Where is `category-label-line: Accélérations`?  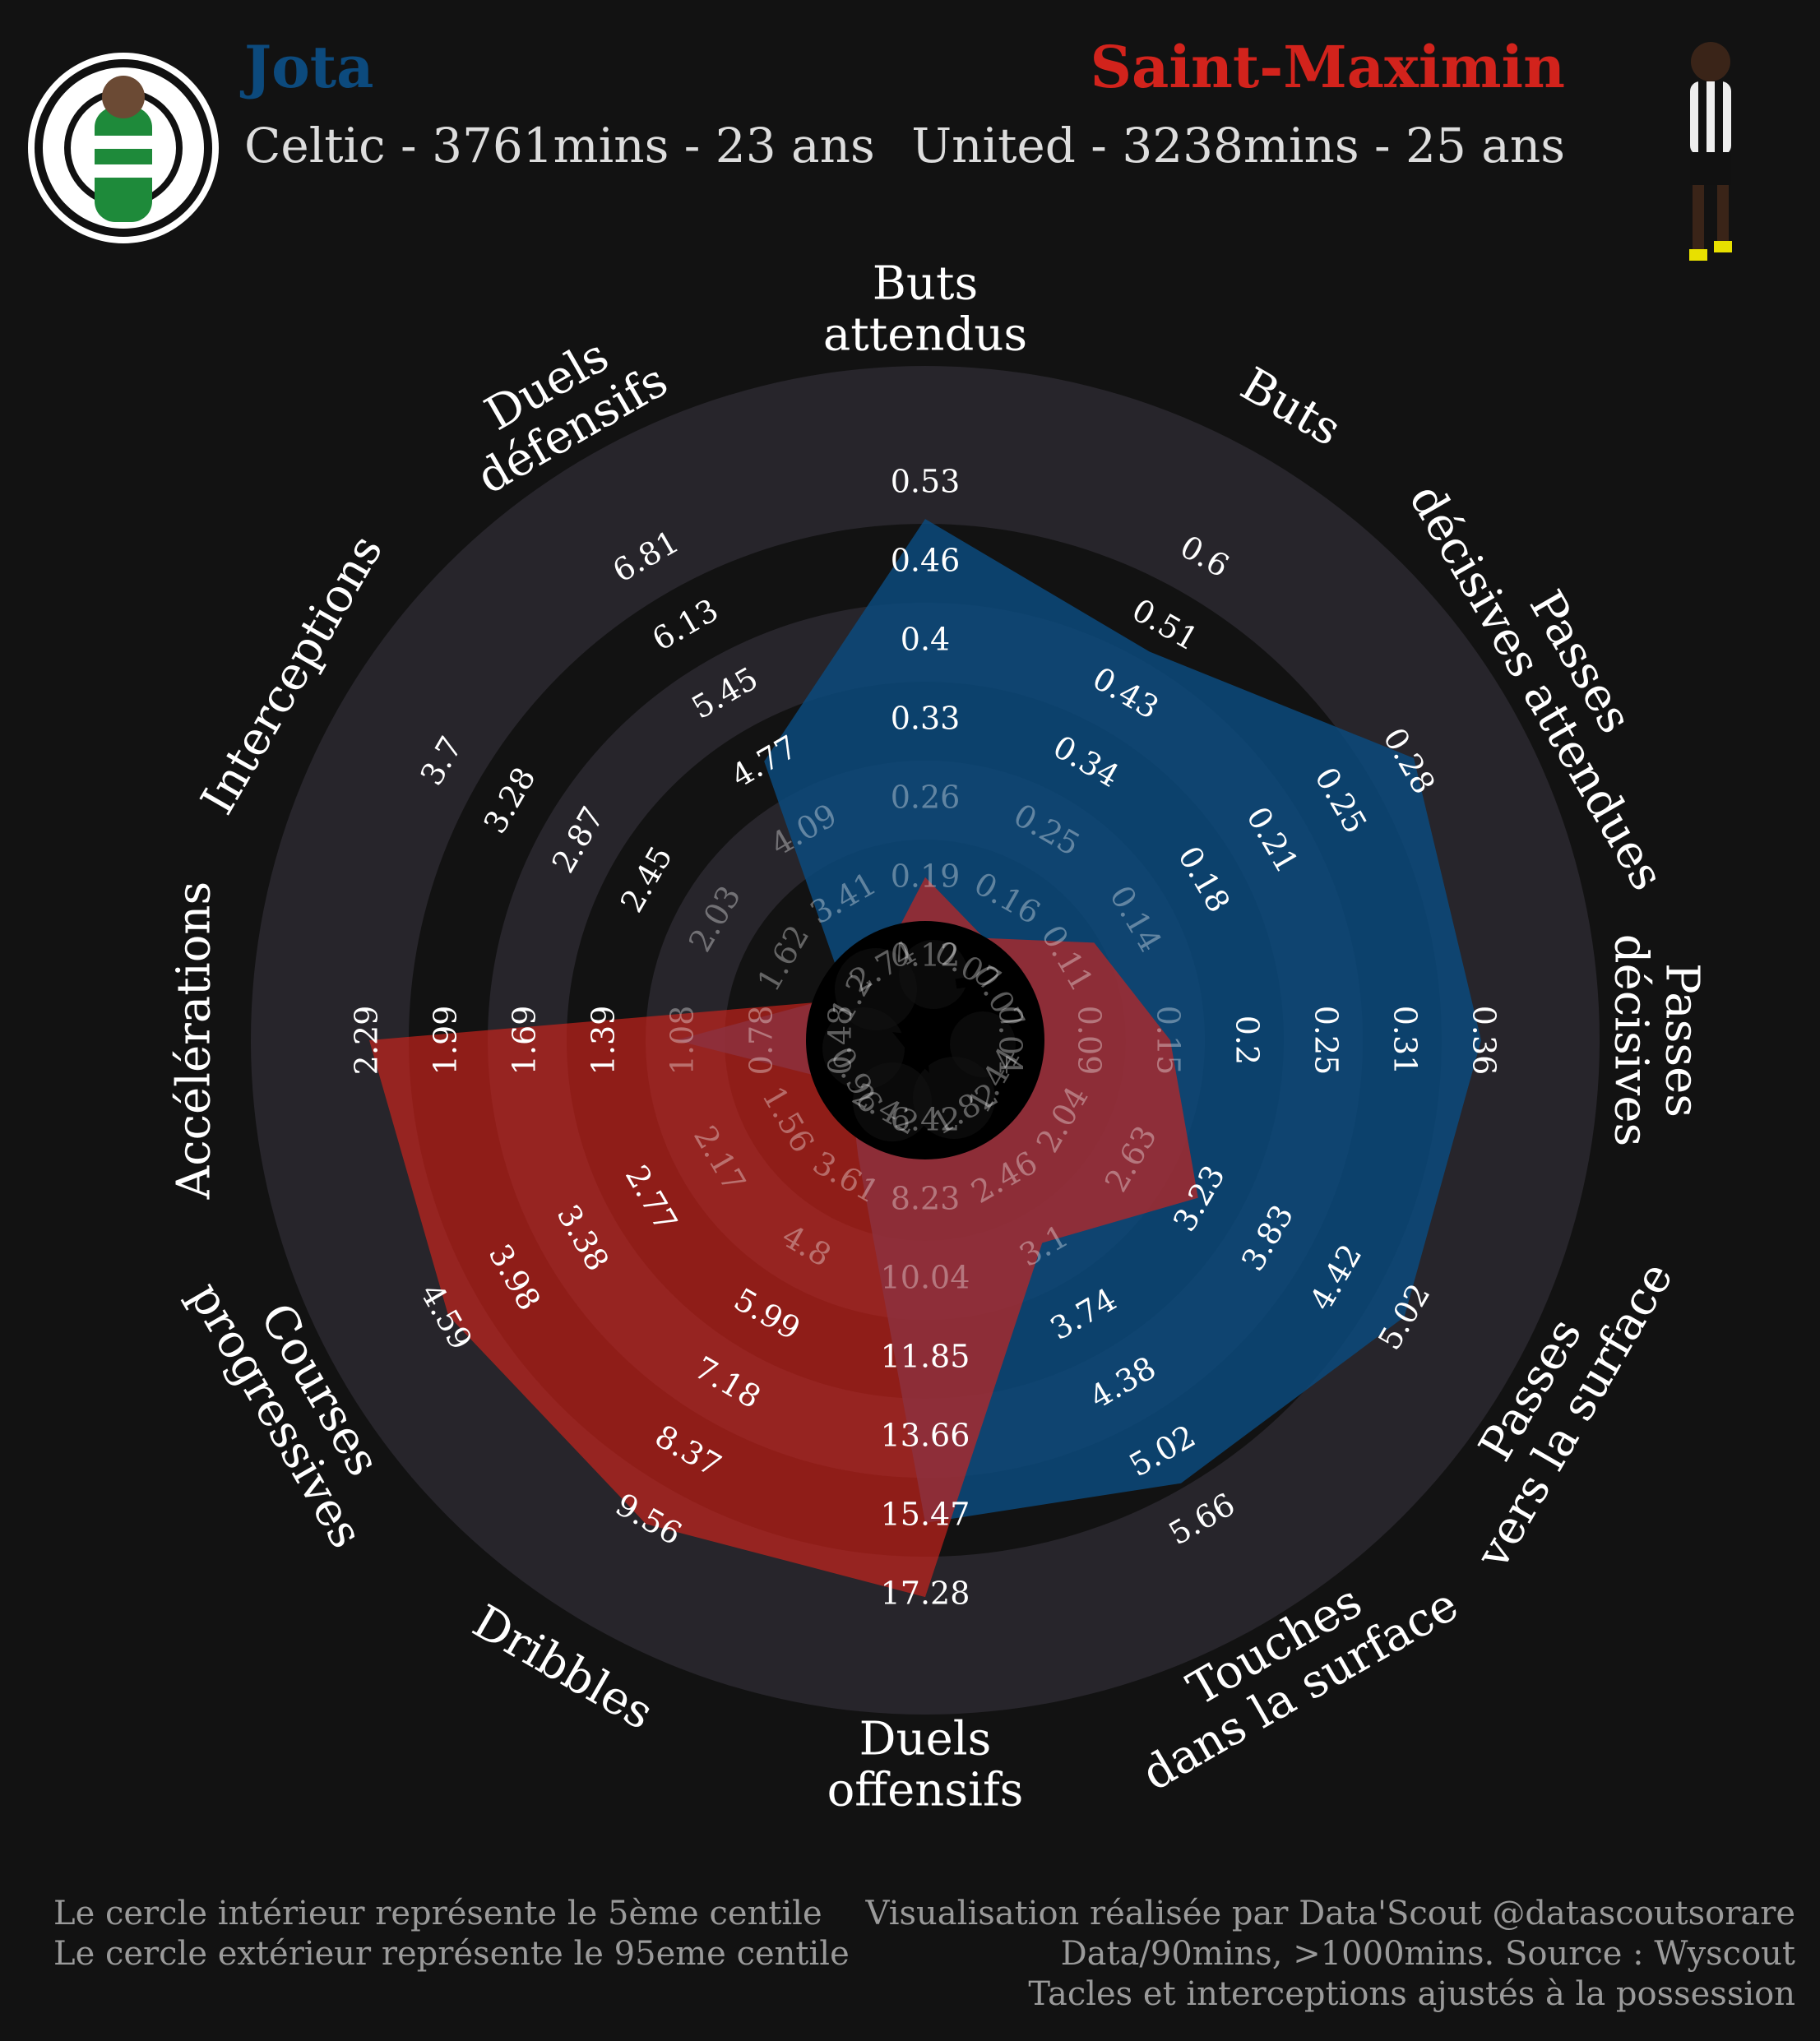
category-label-line: Accélérations is located at coordinates (194, 1041).